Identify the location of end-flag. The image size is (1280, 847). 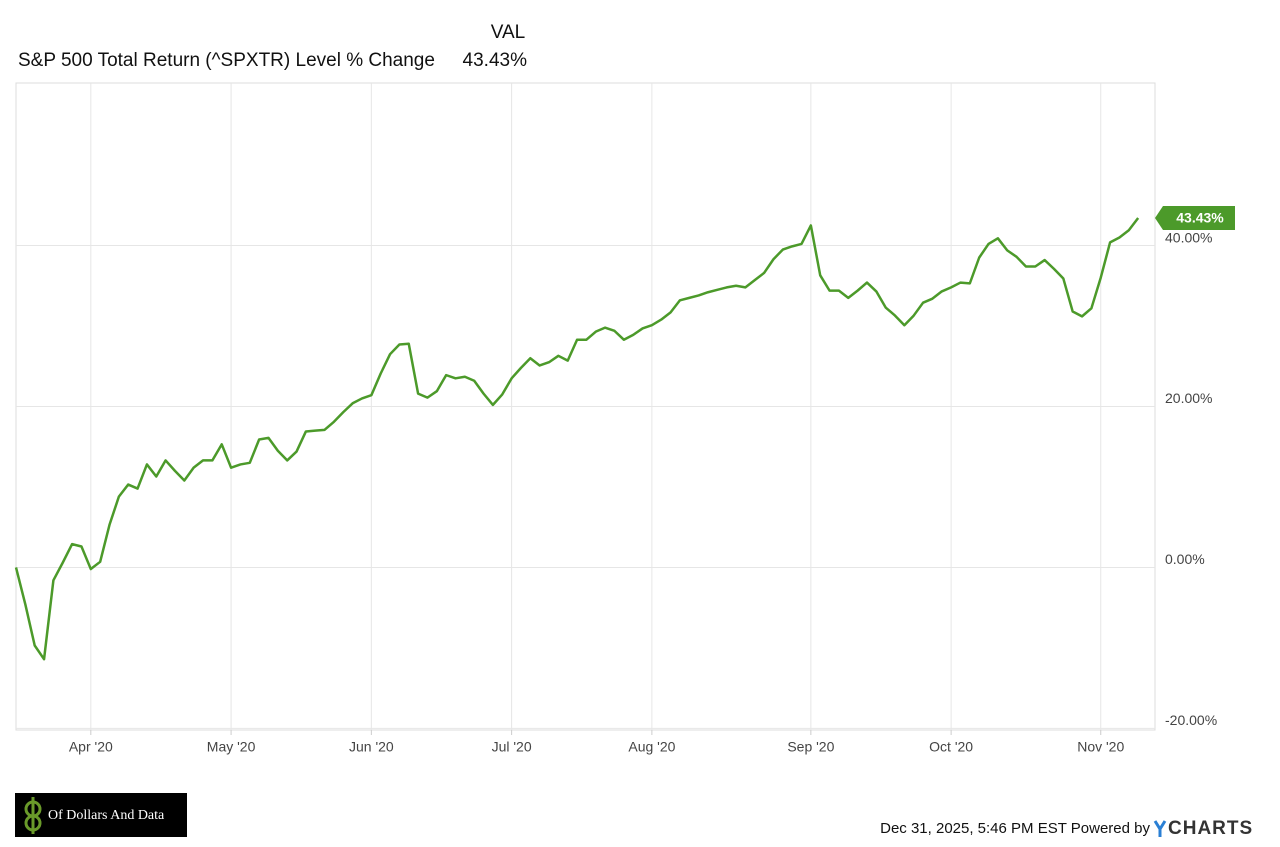
(1195, 217).